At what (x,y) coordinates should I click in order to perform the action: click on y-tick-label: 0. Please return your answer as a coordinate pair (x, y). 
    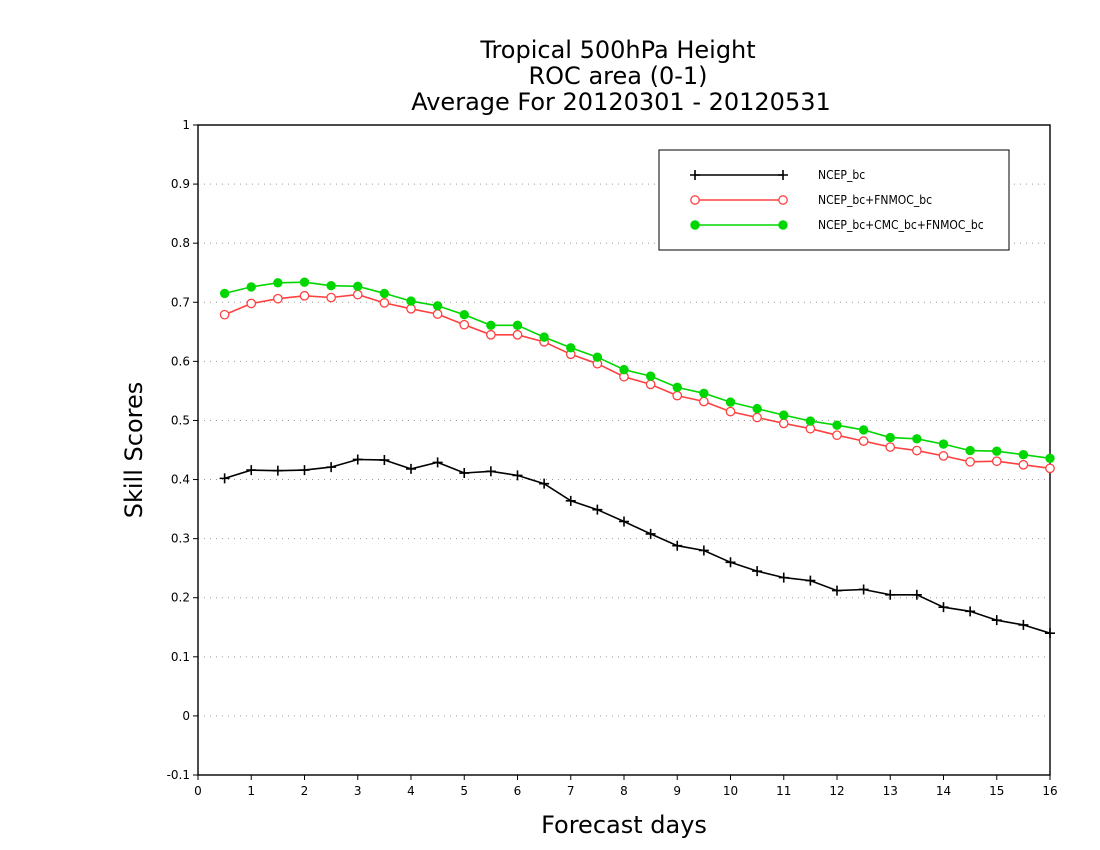
    Looking at the image, I should click on (186, 716).